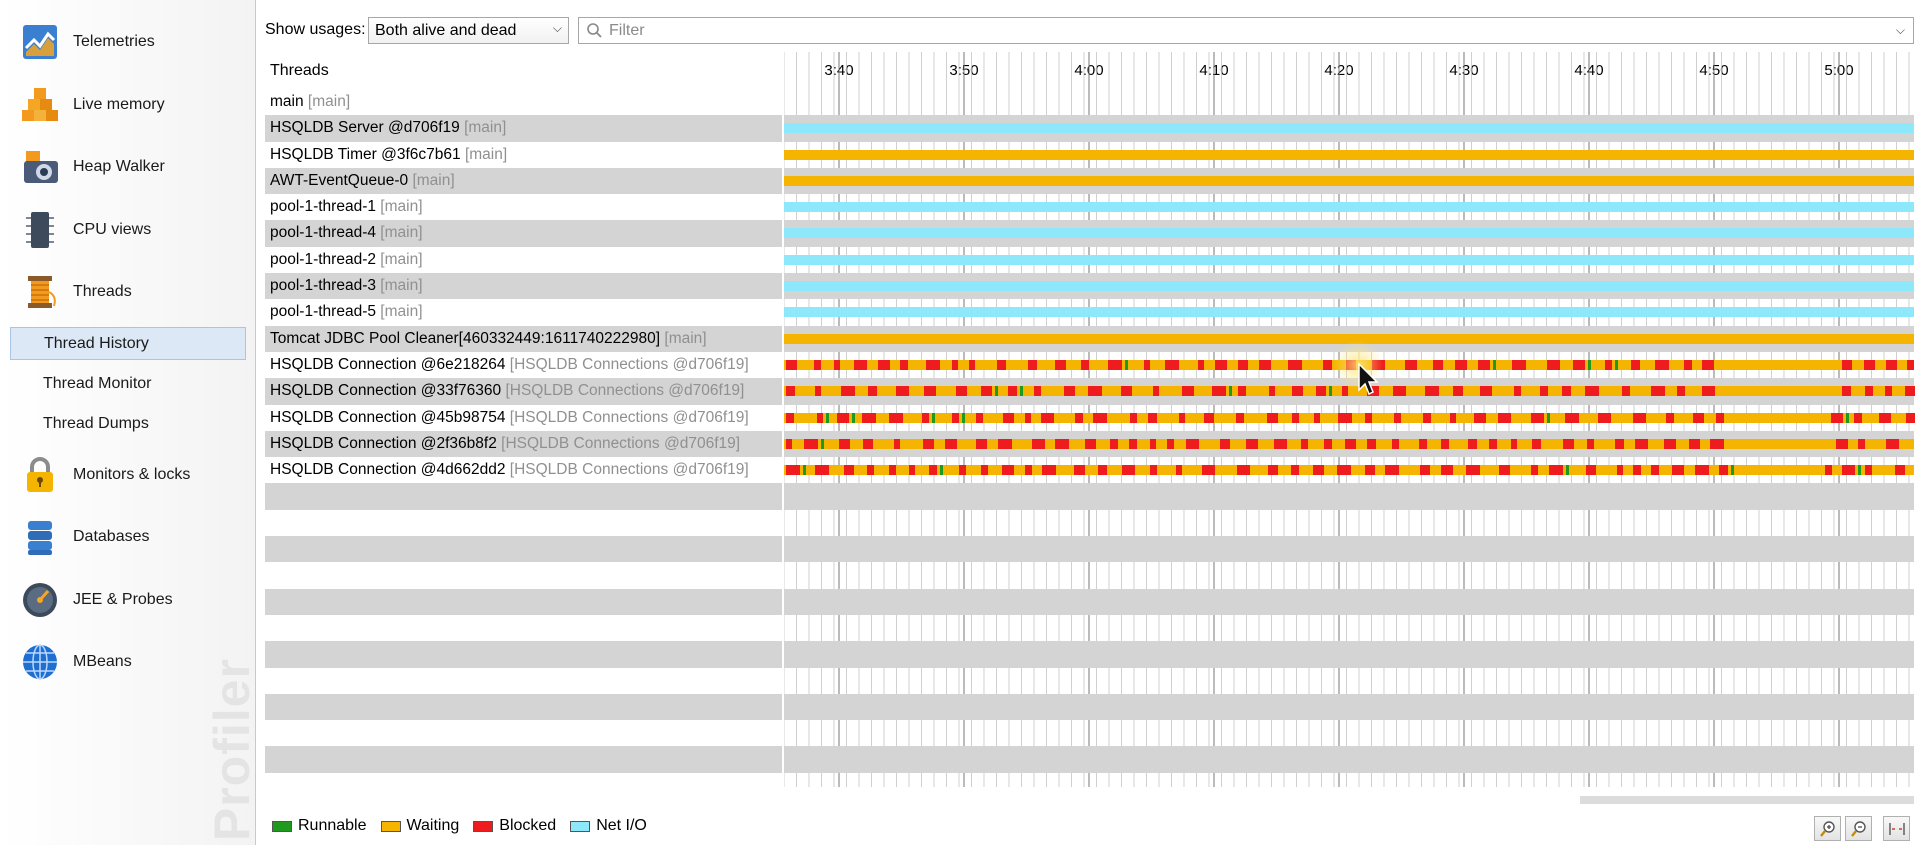 Image resolution: width=1920 pixels, height=845 pixels. Describe the element at coordinates (128, 537) in the screenshot. I see `sidebar-item-databases: Databases` at that location.